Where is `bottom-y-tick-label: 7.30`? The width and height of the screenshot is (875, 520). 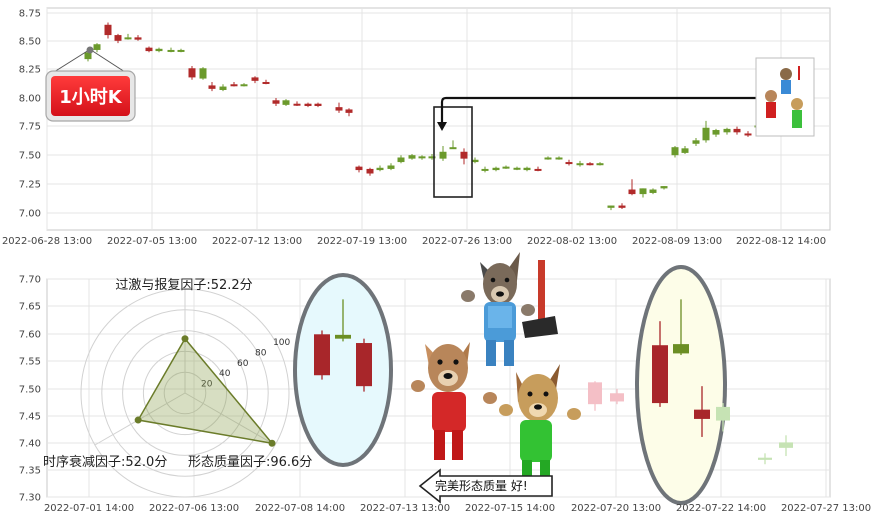
bottom-y-tick-label: 7.30 is located at coordinates (30, 498).